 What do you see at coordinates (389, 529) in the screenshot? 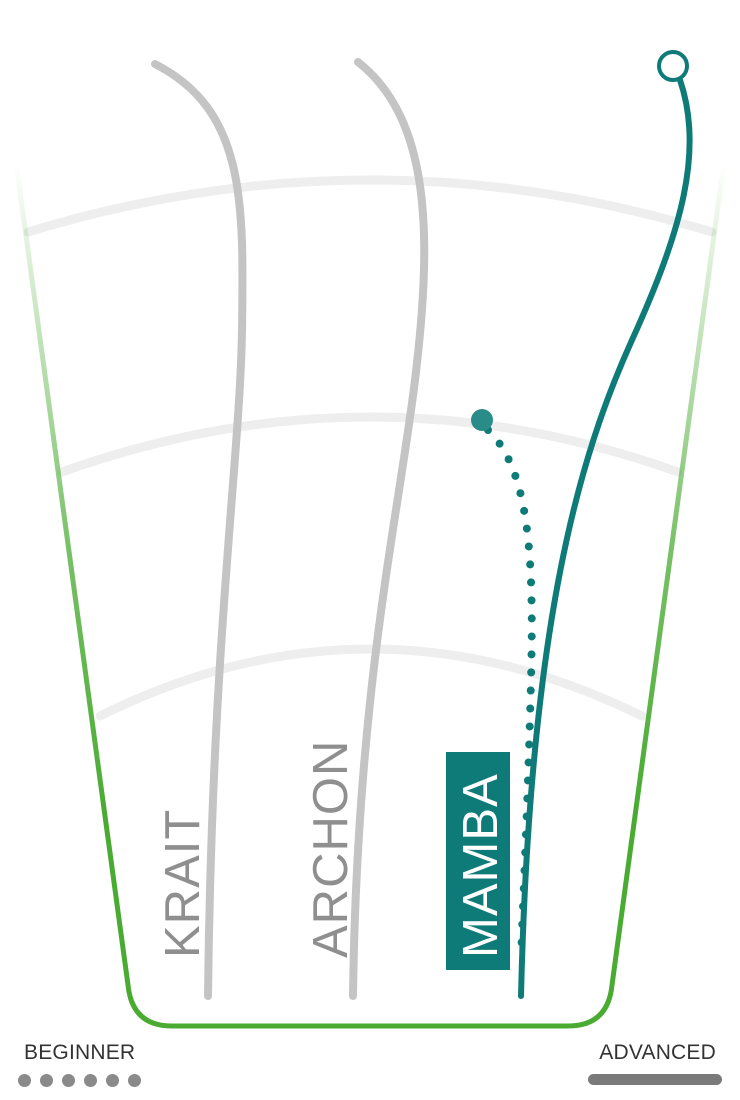
I see `archon-curve` at bounding box center [389, 529].